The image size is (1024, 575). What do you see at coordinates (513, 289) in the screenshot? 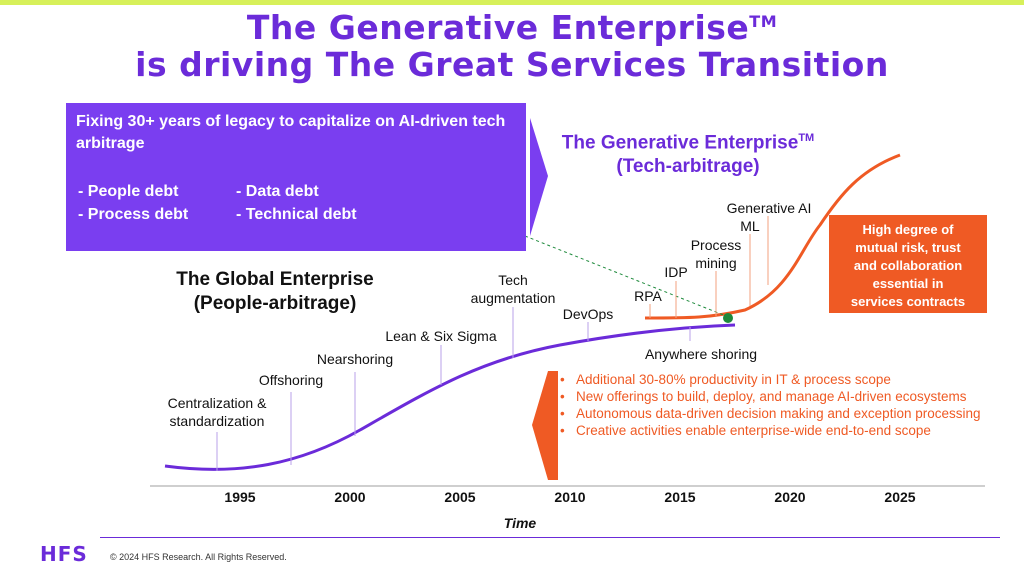
I see `label-tech-augmentation: Tech augmentation` at bounding box center [513, 289].